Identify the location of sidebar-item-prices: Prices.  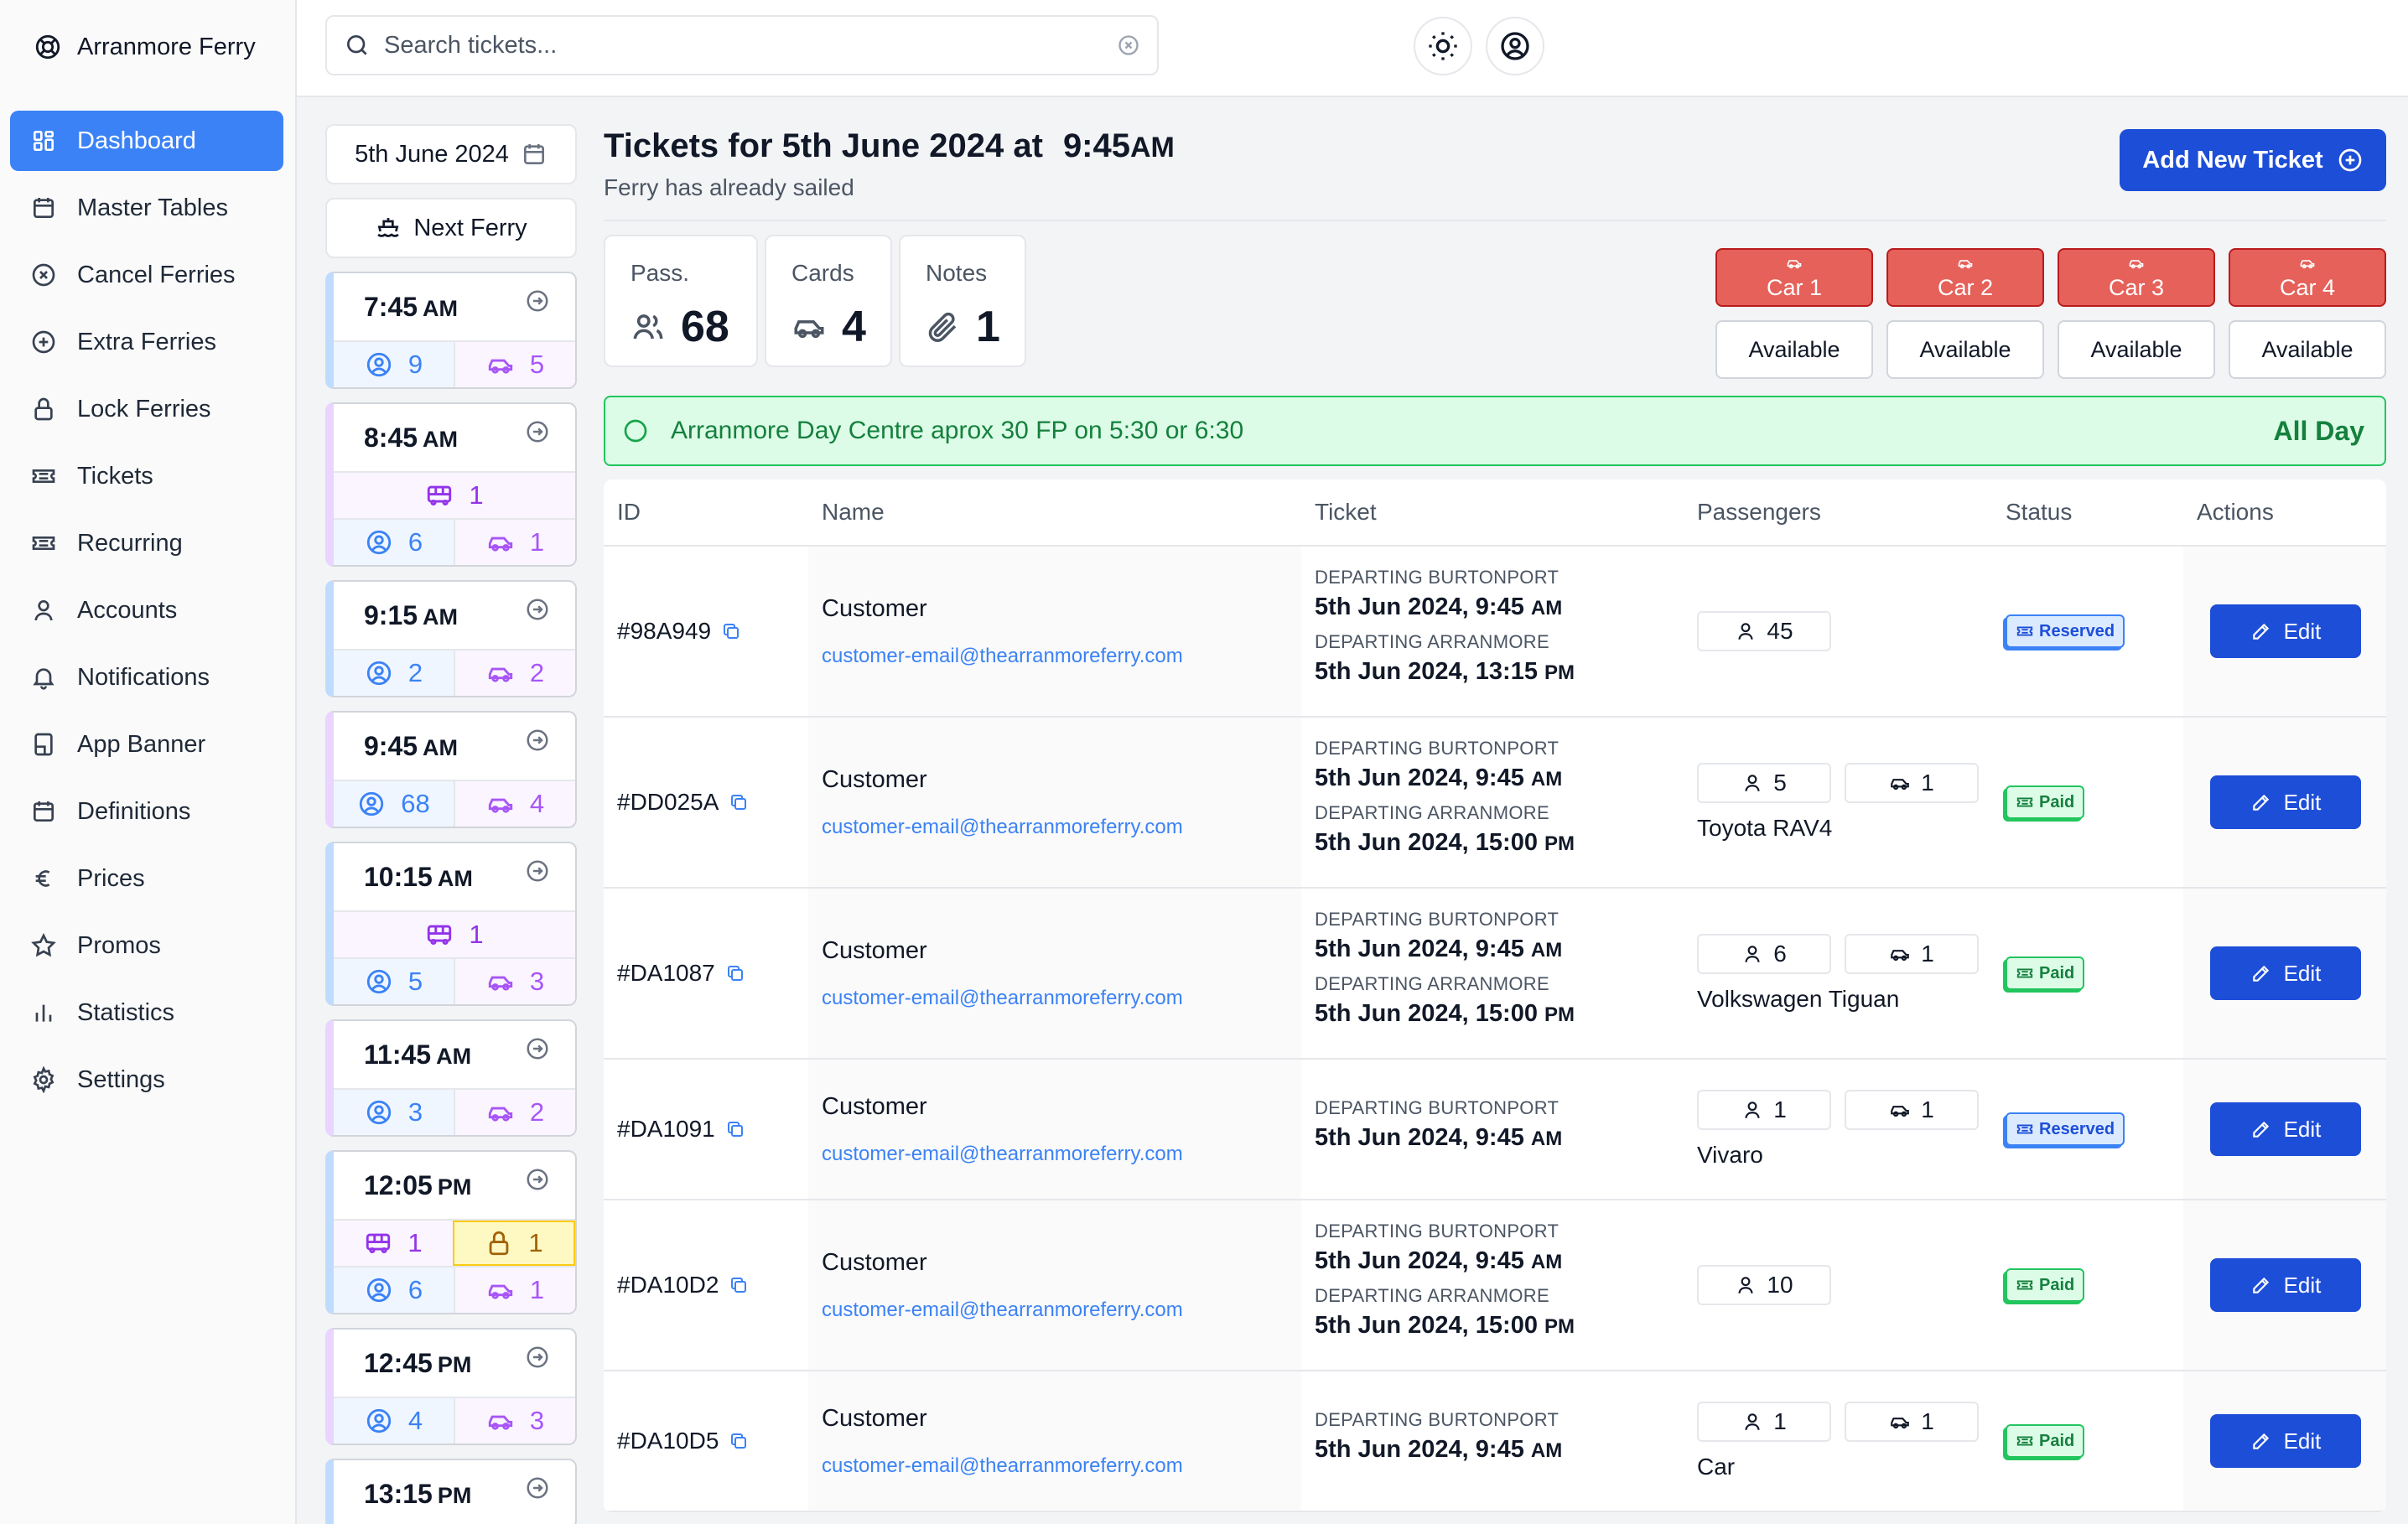
(146, 879).